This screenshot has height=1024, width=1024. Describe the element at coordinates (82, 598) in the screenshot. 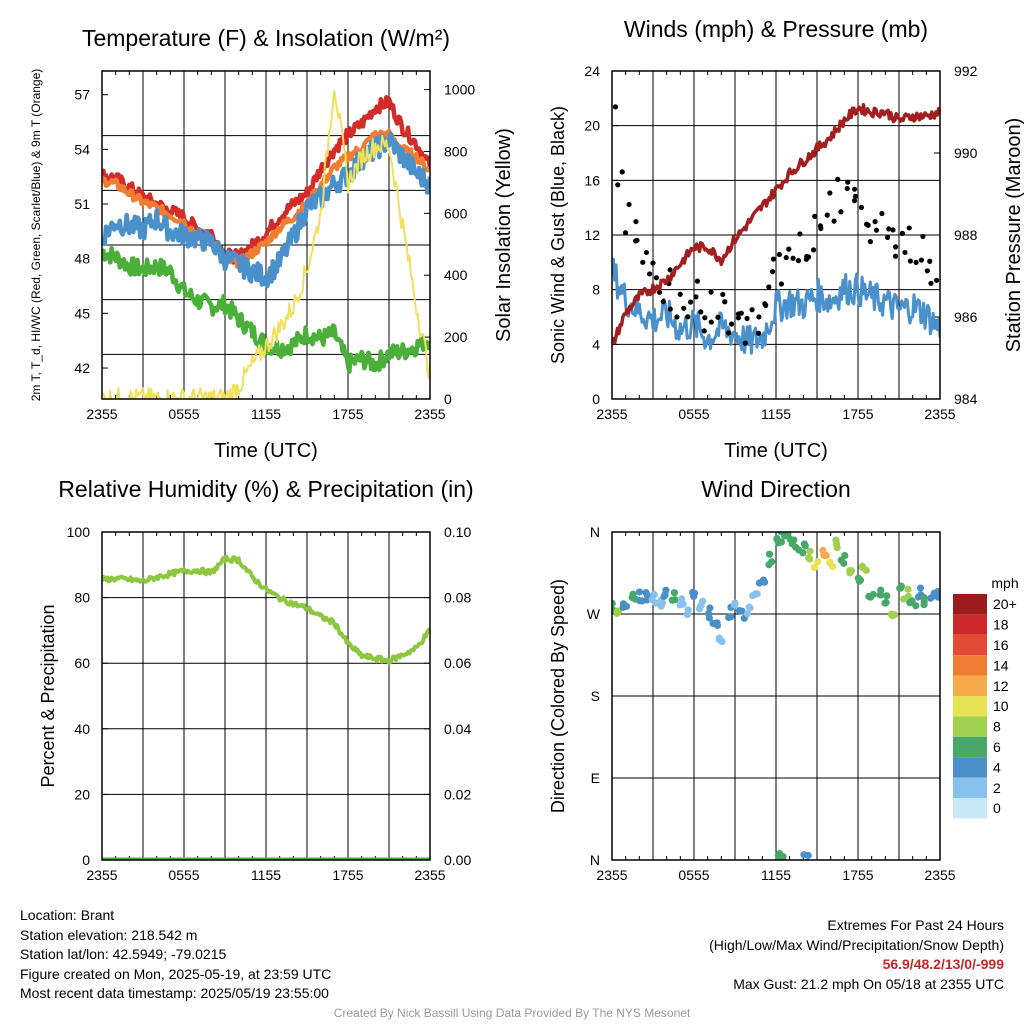

I see `y-tick-label: 80` at that location.